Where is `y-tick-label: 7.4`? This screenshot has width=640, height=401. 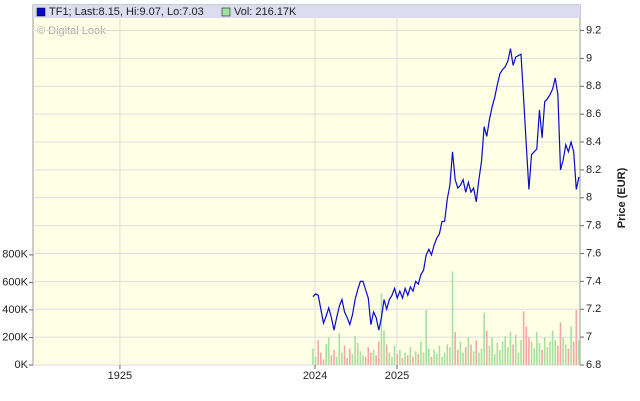
y-tick-label: 7.4 is located at coordinates (593, 281).